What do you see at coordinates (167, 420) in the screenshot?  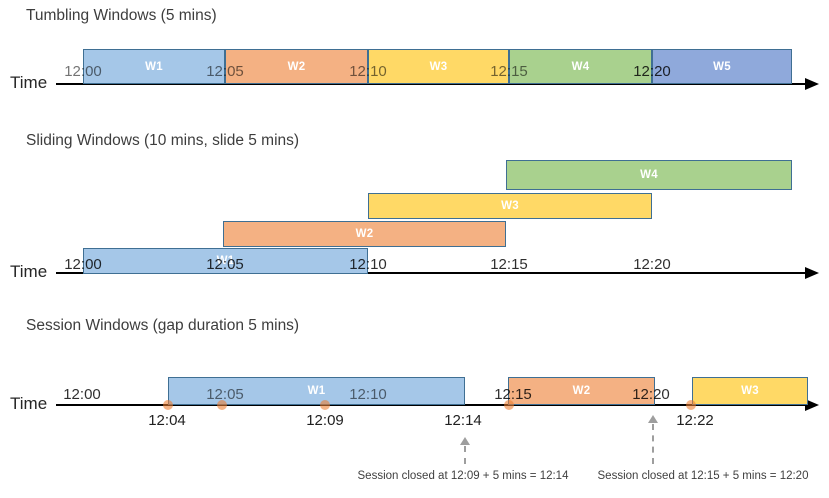 I see `event-time-label: 12:04` at bounding box center [167, 420].